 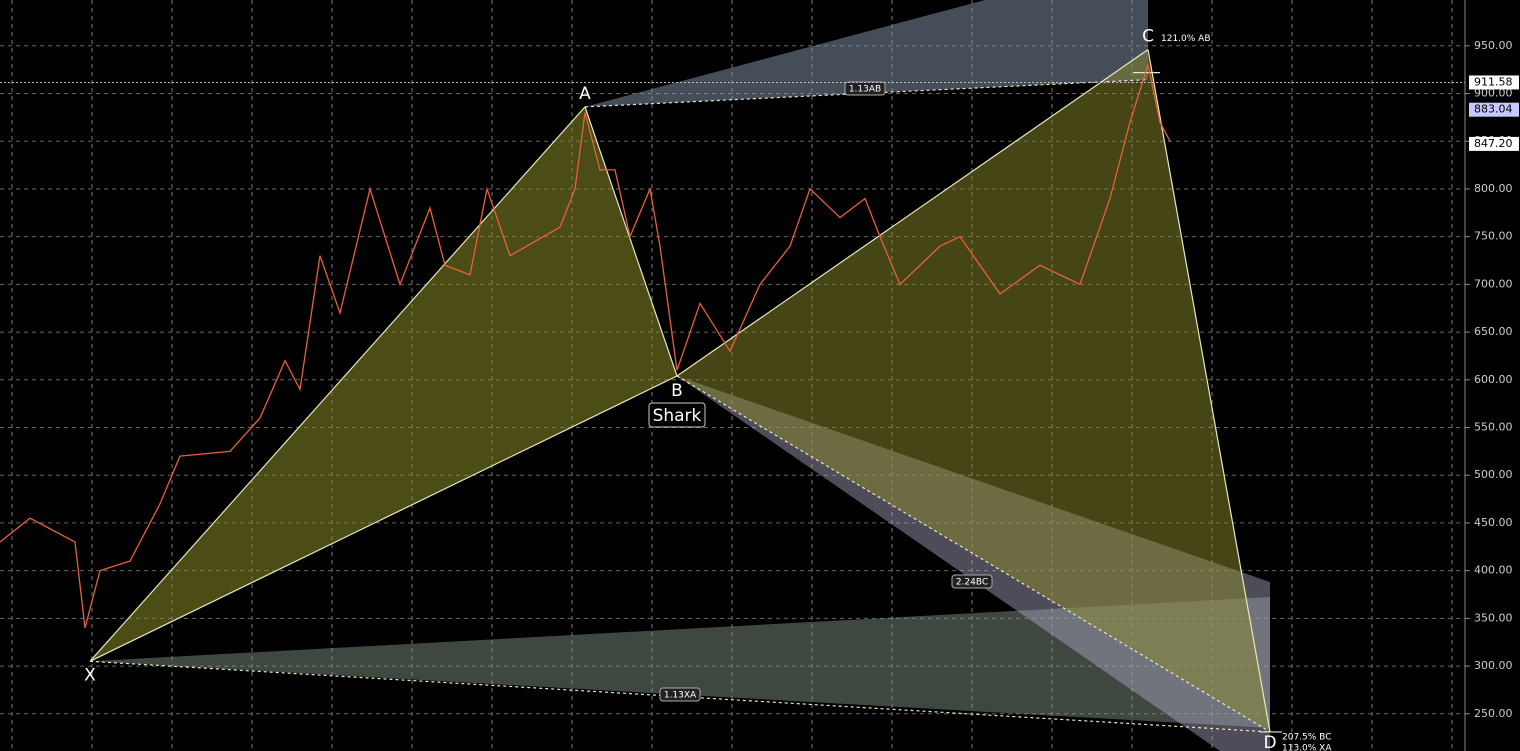 I want to click on xa-projection, so click(x=680, y=662).